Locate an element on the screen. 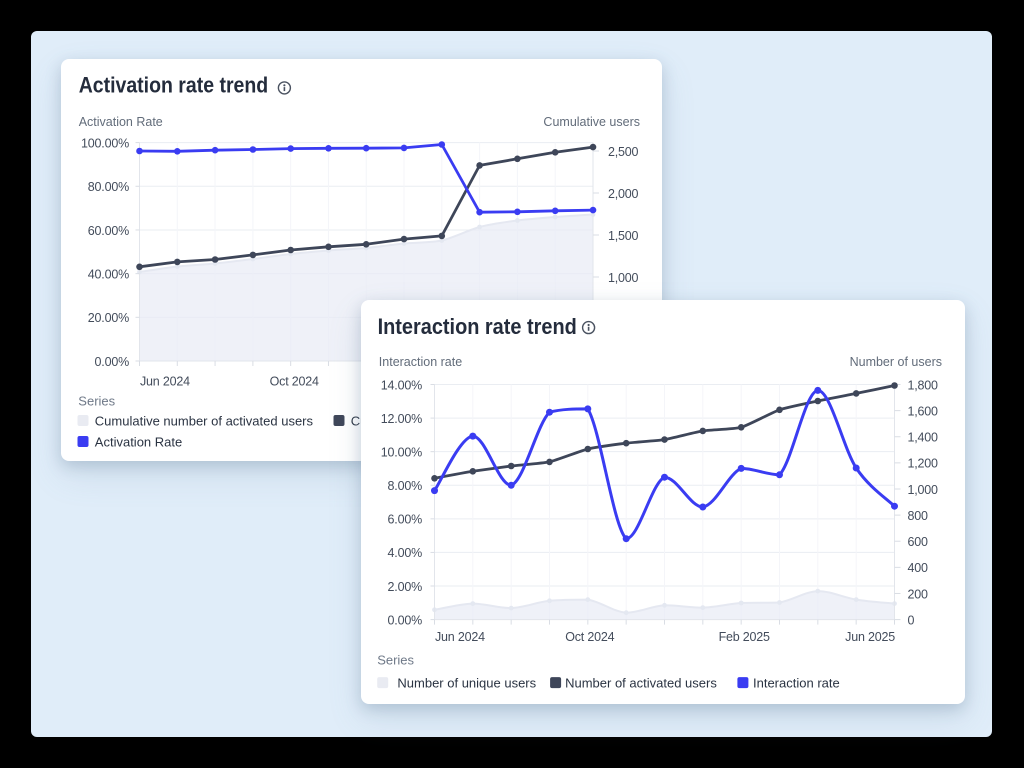 The width and height of the screenshot is (1024, 768). svg-text: 12.00% is located at coordinates (401, 419).